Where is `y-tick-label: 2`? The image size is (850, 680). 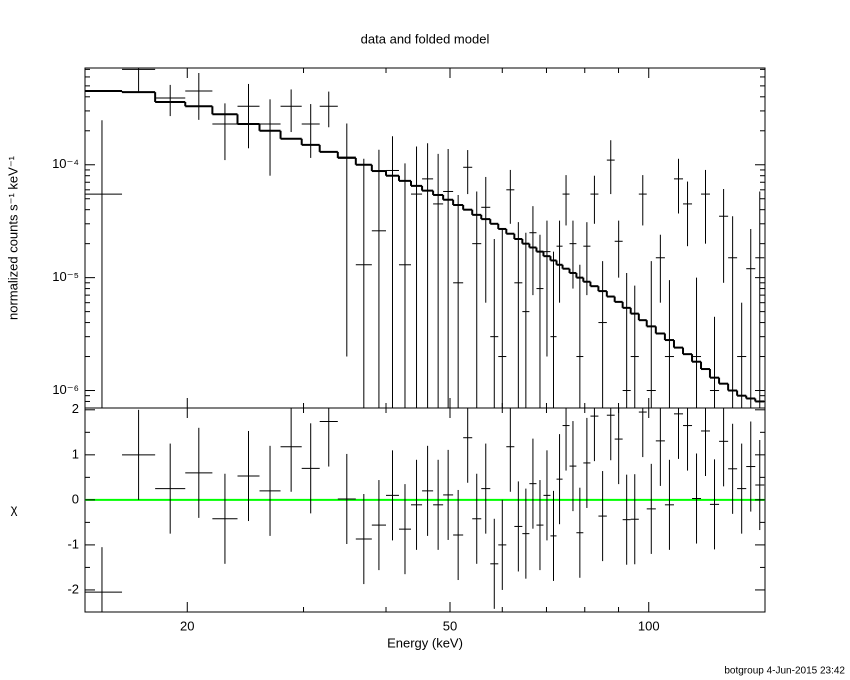 y-tick-label: 2 is located at coordinates (75, 408).